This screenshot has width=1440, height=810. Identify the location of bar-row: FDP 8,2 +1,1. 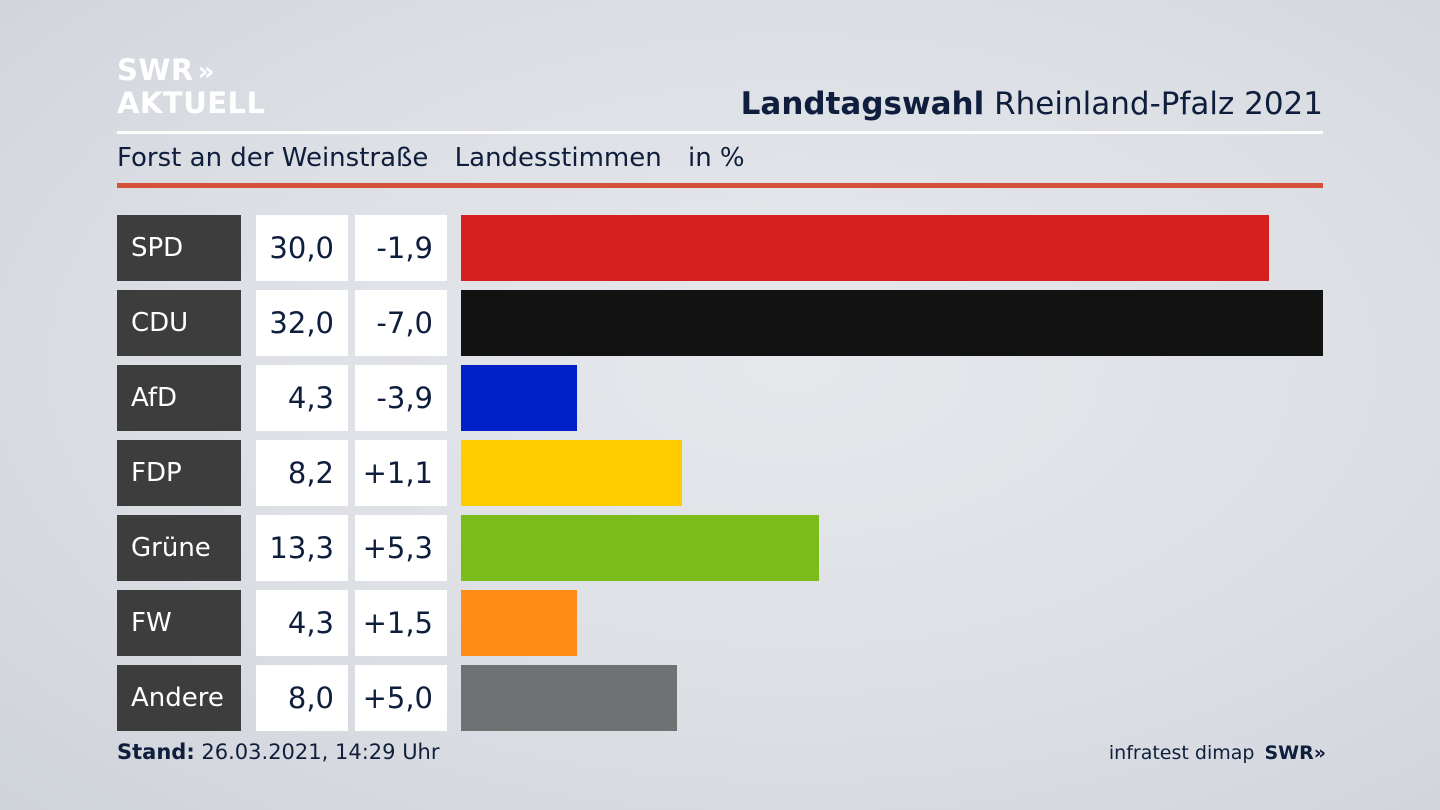
(720, 473).